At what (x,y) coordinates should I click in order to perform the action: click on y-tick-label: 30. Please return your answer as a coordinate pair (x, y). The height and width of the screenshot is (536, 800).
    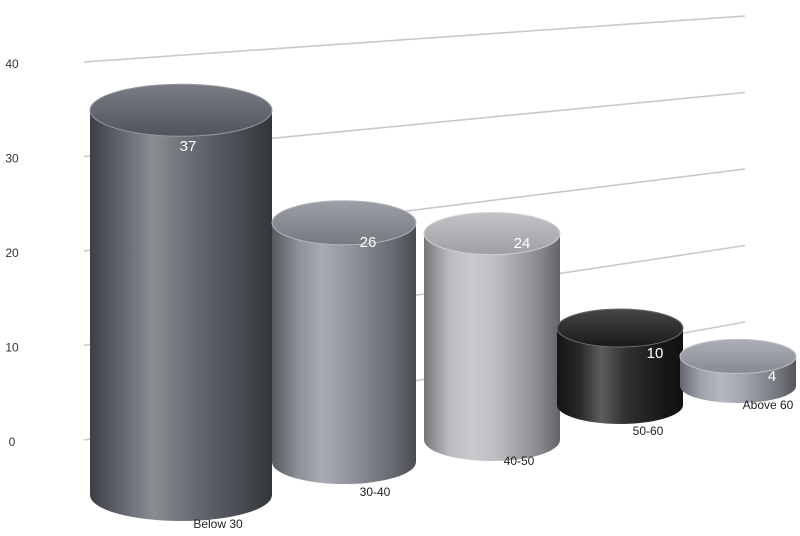
    Looking at the image, I should click on (12, 159).